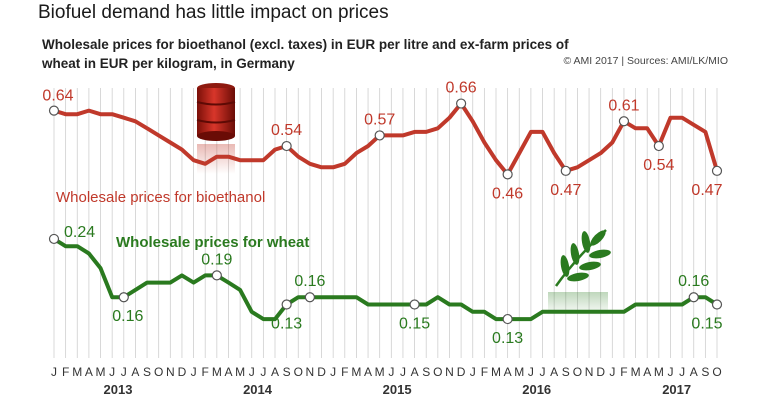 The height and width of the screenshot is (400, 770). I want to click on wheat-ear-icon, so click(579, 272).